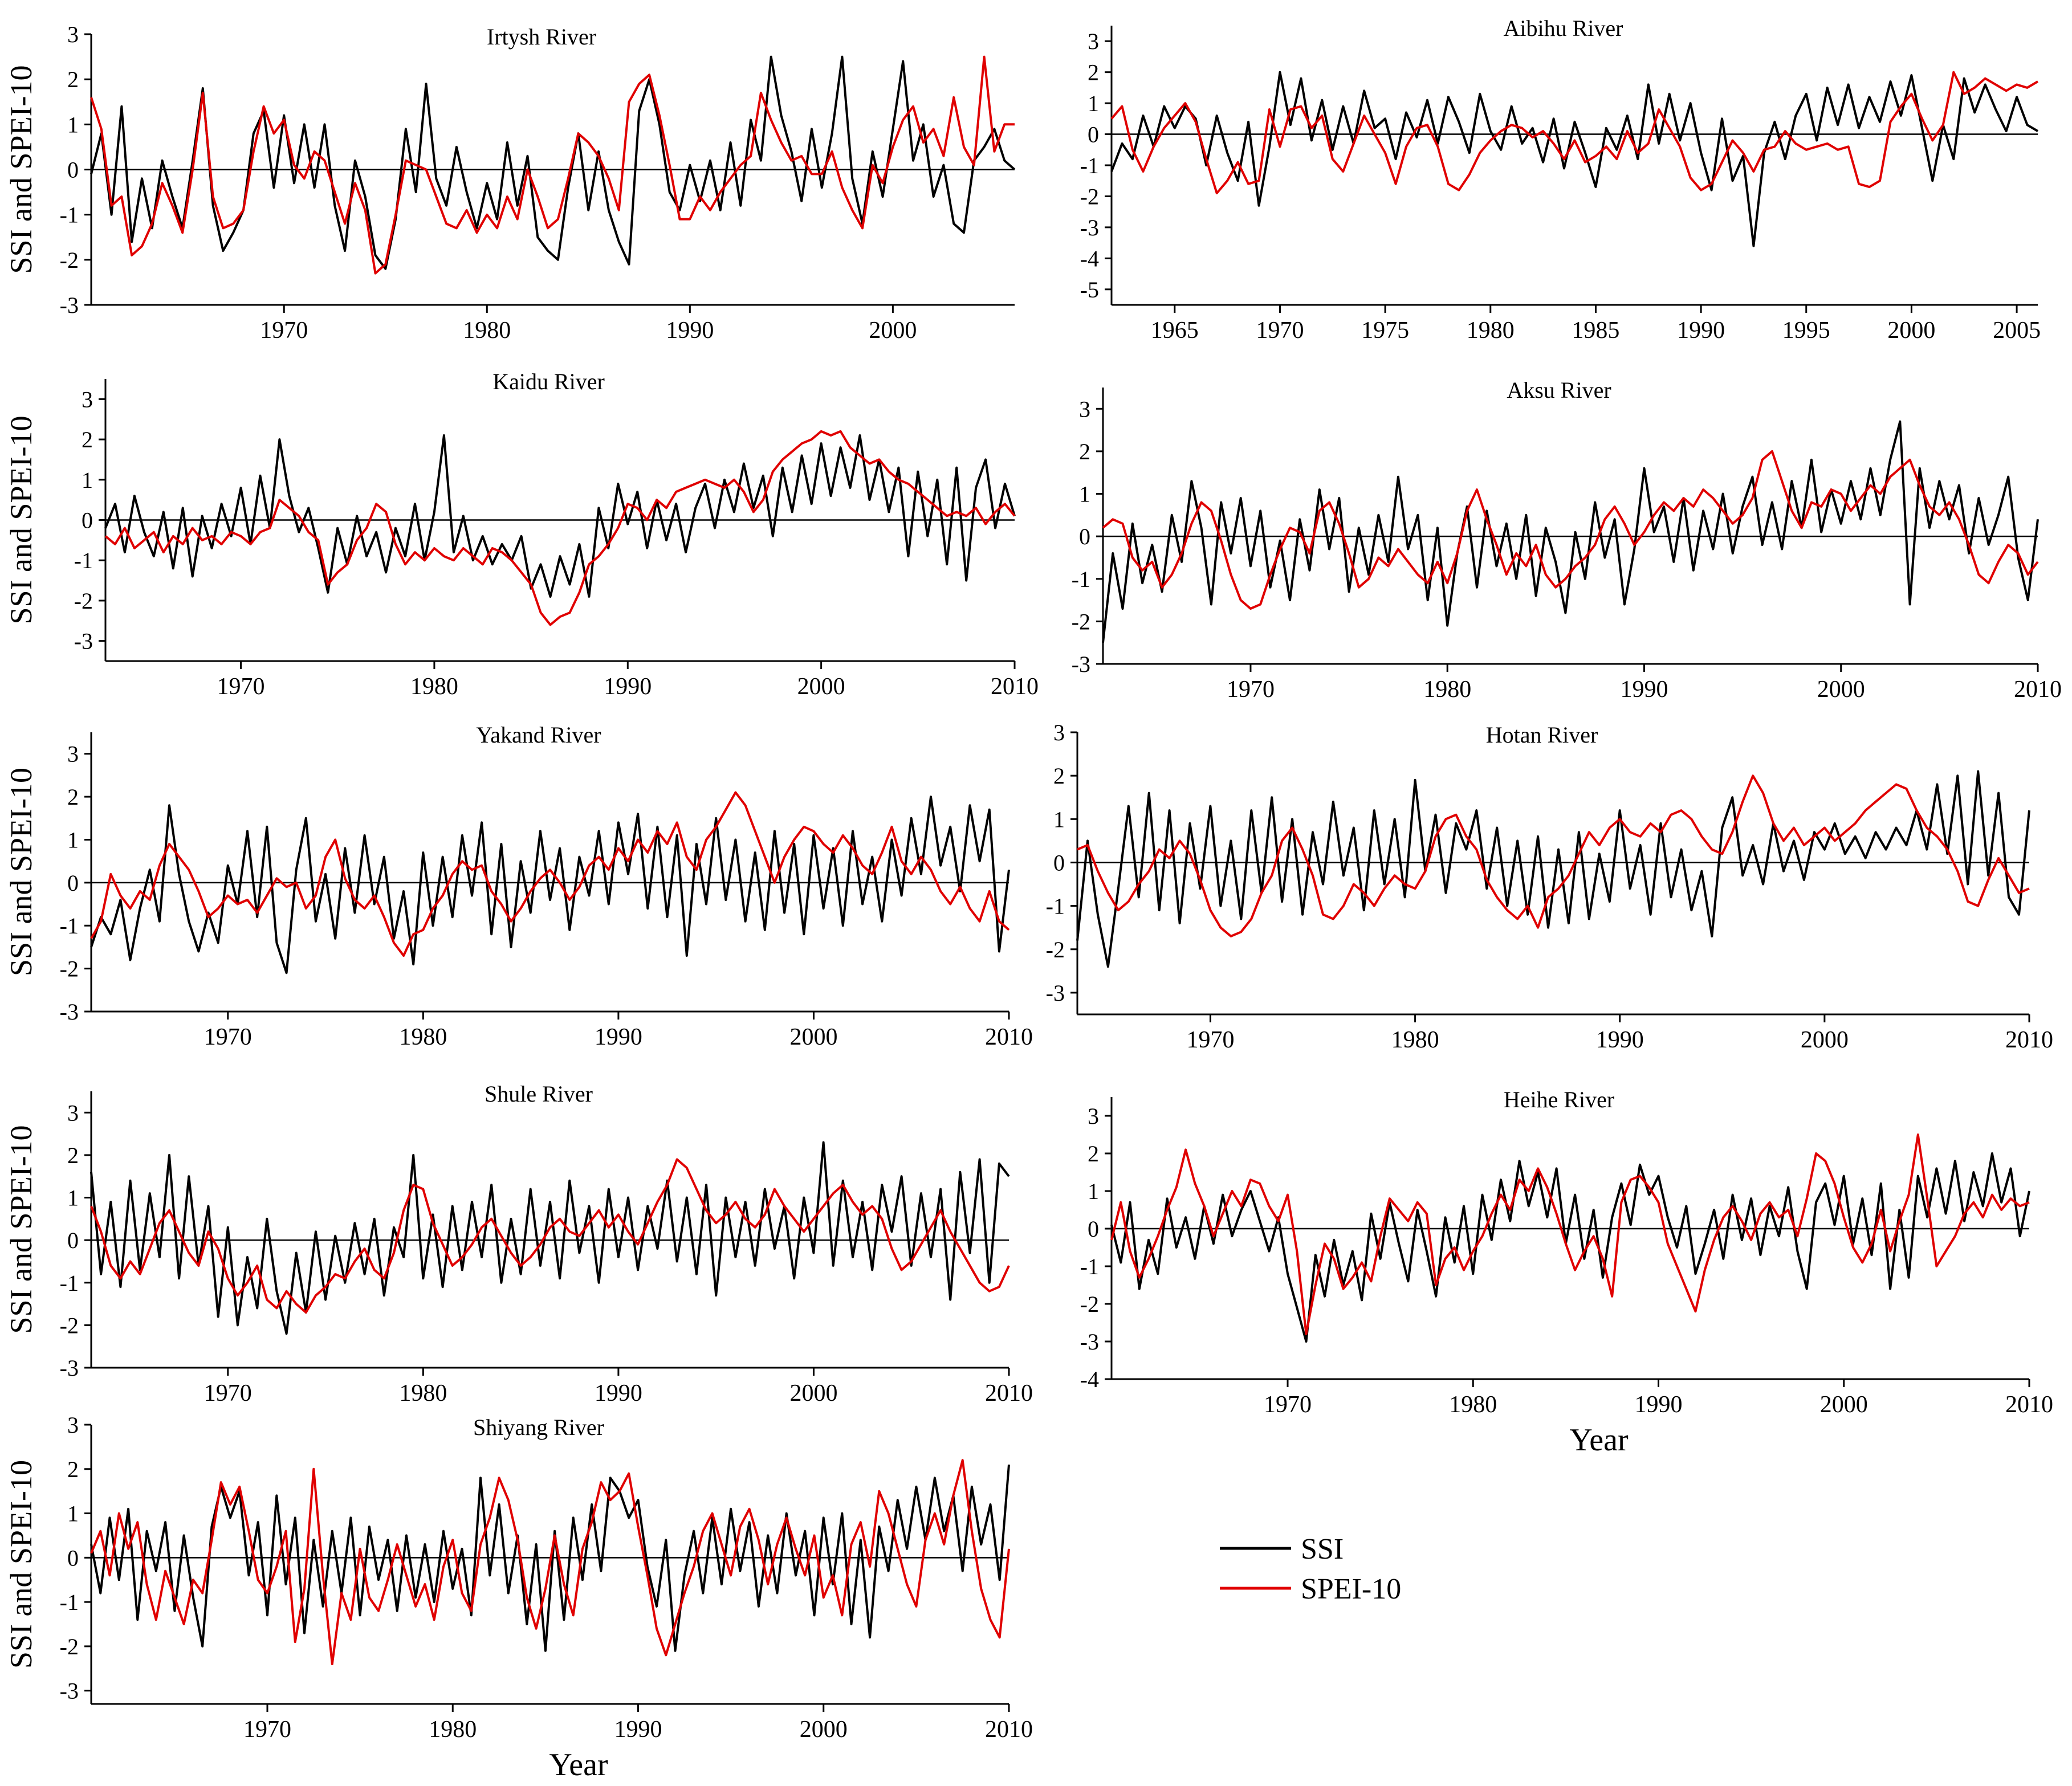  What do you see at coordinates (2017, 331) in the screenshot?
I see `x-tick-label: 2005` at bounding box center [2017, 331].